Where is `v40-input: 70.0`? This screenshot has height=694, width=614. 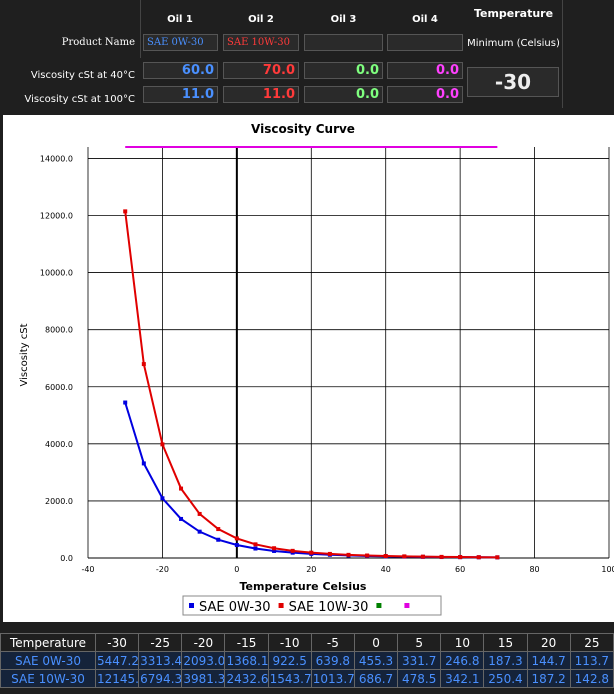 v40-input: 70.0 is located at coordinates (261, 70).